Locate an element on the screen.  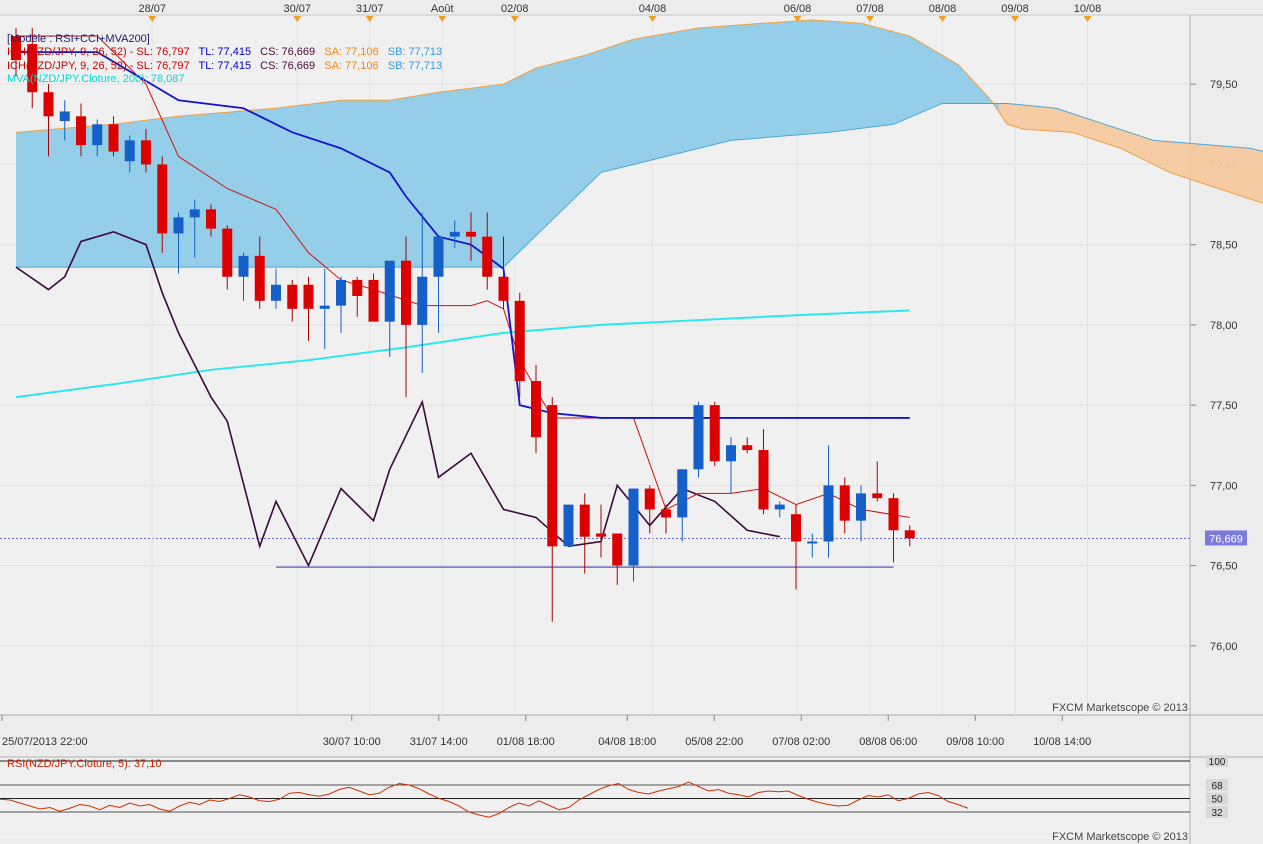
rsi-watermark: FXCM Marketscope © 2013 is located at coordinates (1120, 837).